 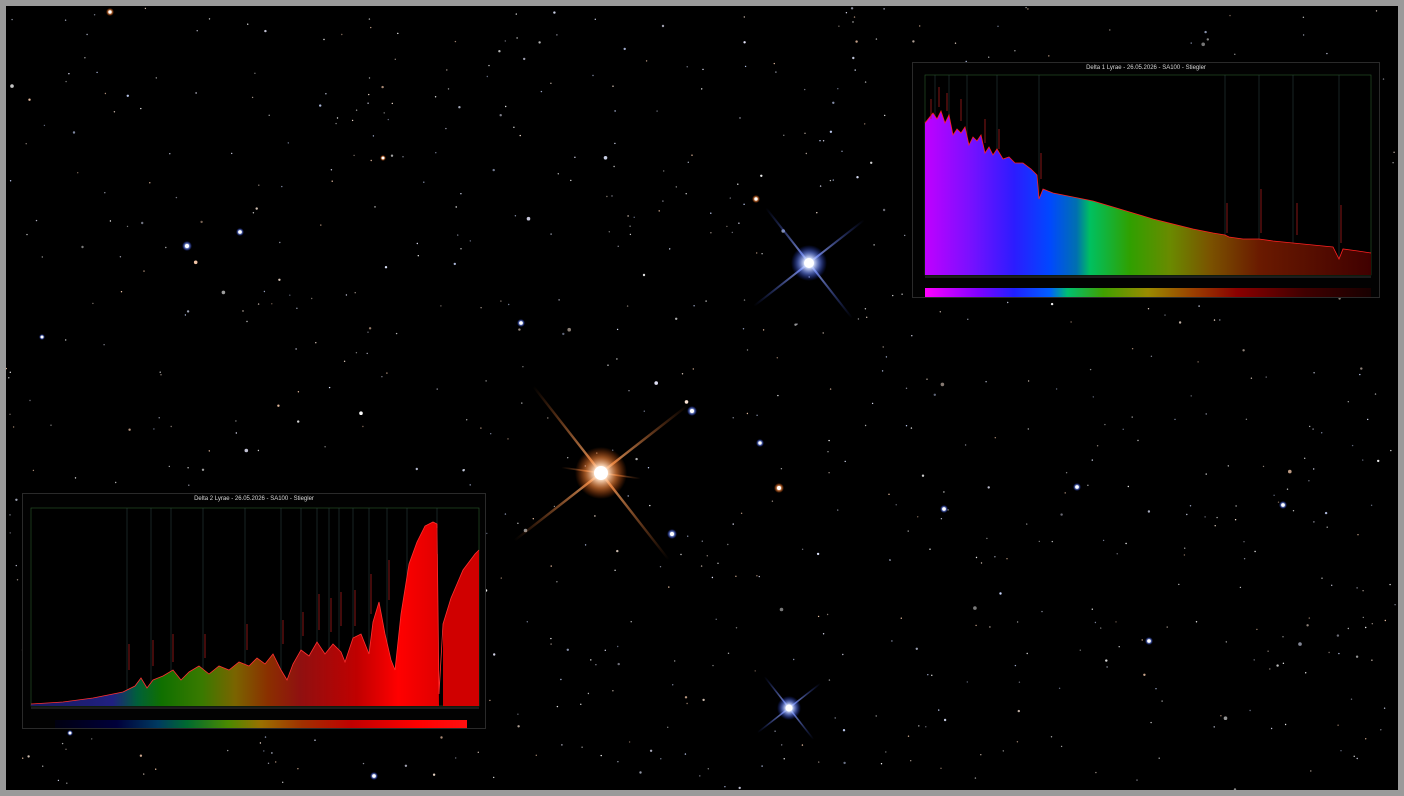 What do you see at coordinates (809, 263) in the screenshot?
I see `delta-1-lyrae-star` at bounding box center [809, 263].